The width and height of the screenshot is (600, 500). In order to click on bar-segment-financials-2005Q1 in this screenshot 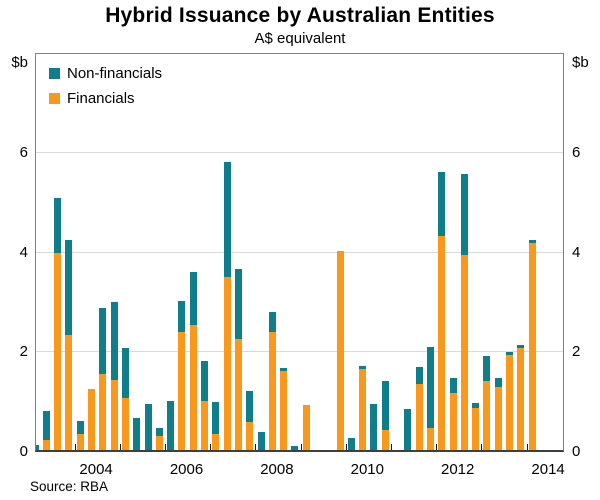, I will do `click(125, 423)`.